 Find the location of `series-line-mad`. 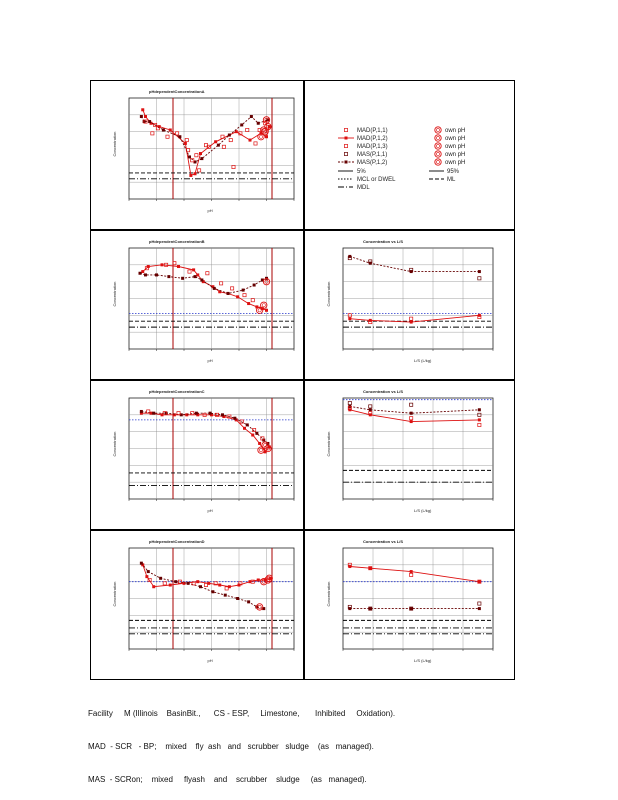

series-line-mad is located at coordinates (414, 416).